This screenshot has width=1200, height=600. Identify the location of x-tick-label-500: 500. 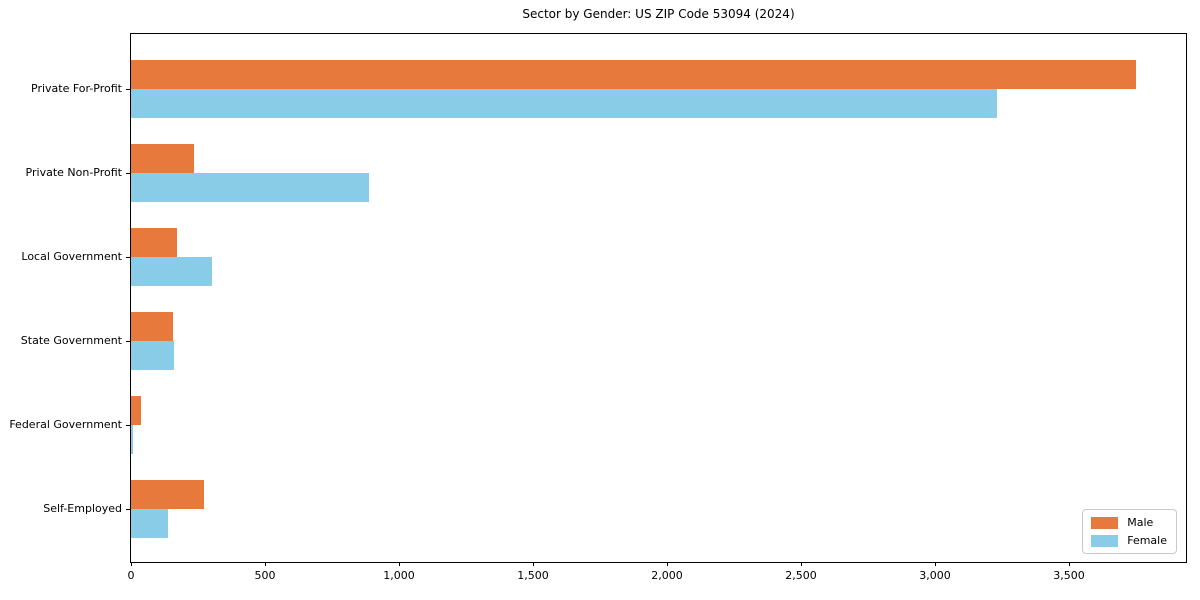
(265, 575).